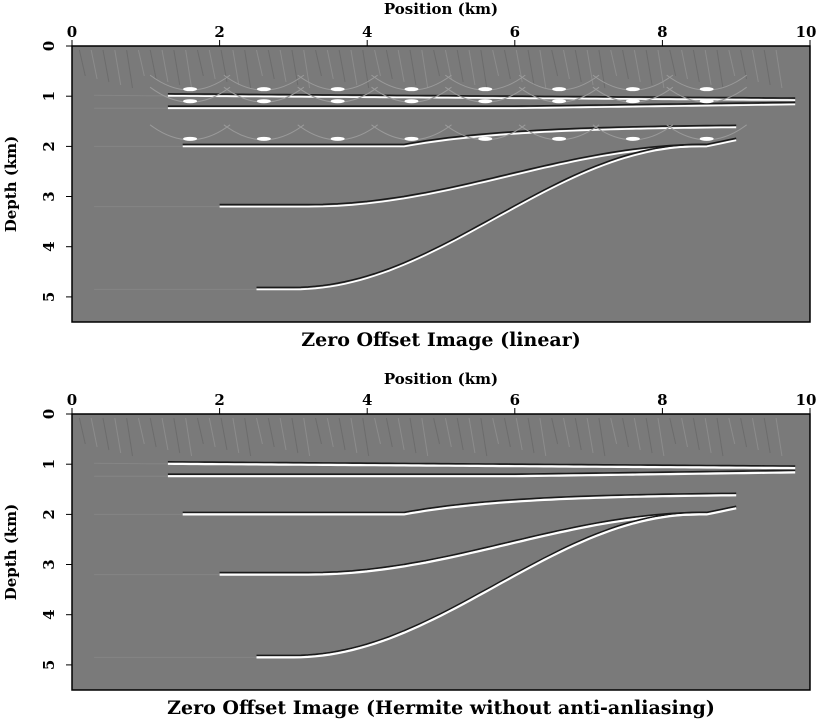 This screenshot has width=820, height=720. I want to click on x-axis-title-bottom: Position (km), so click(441, 379).